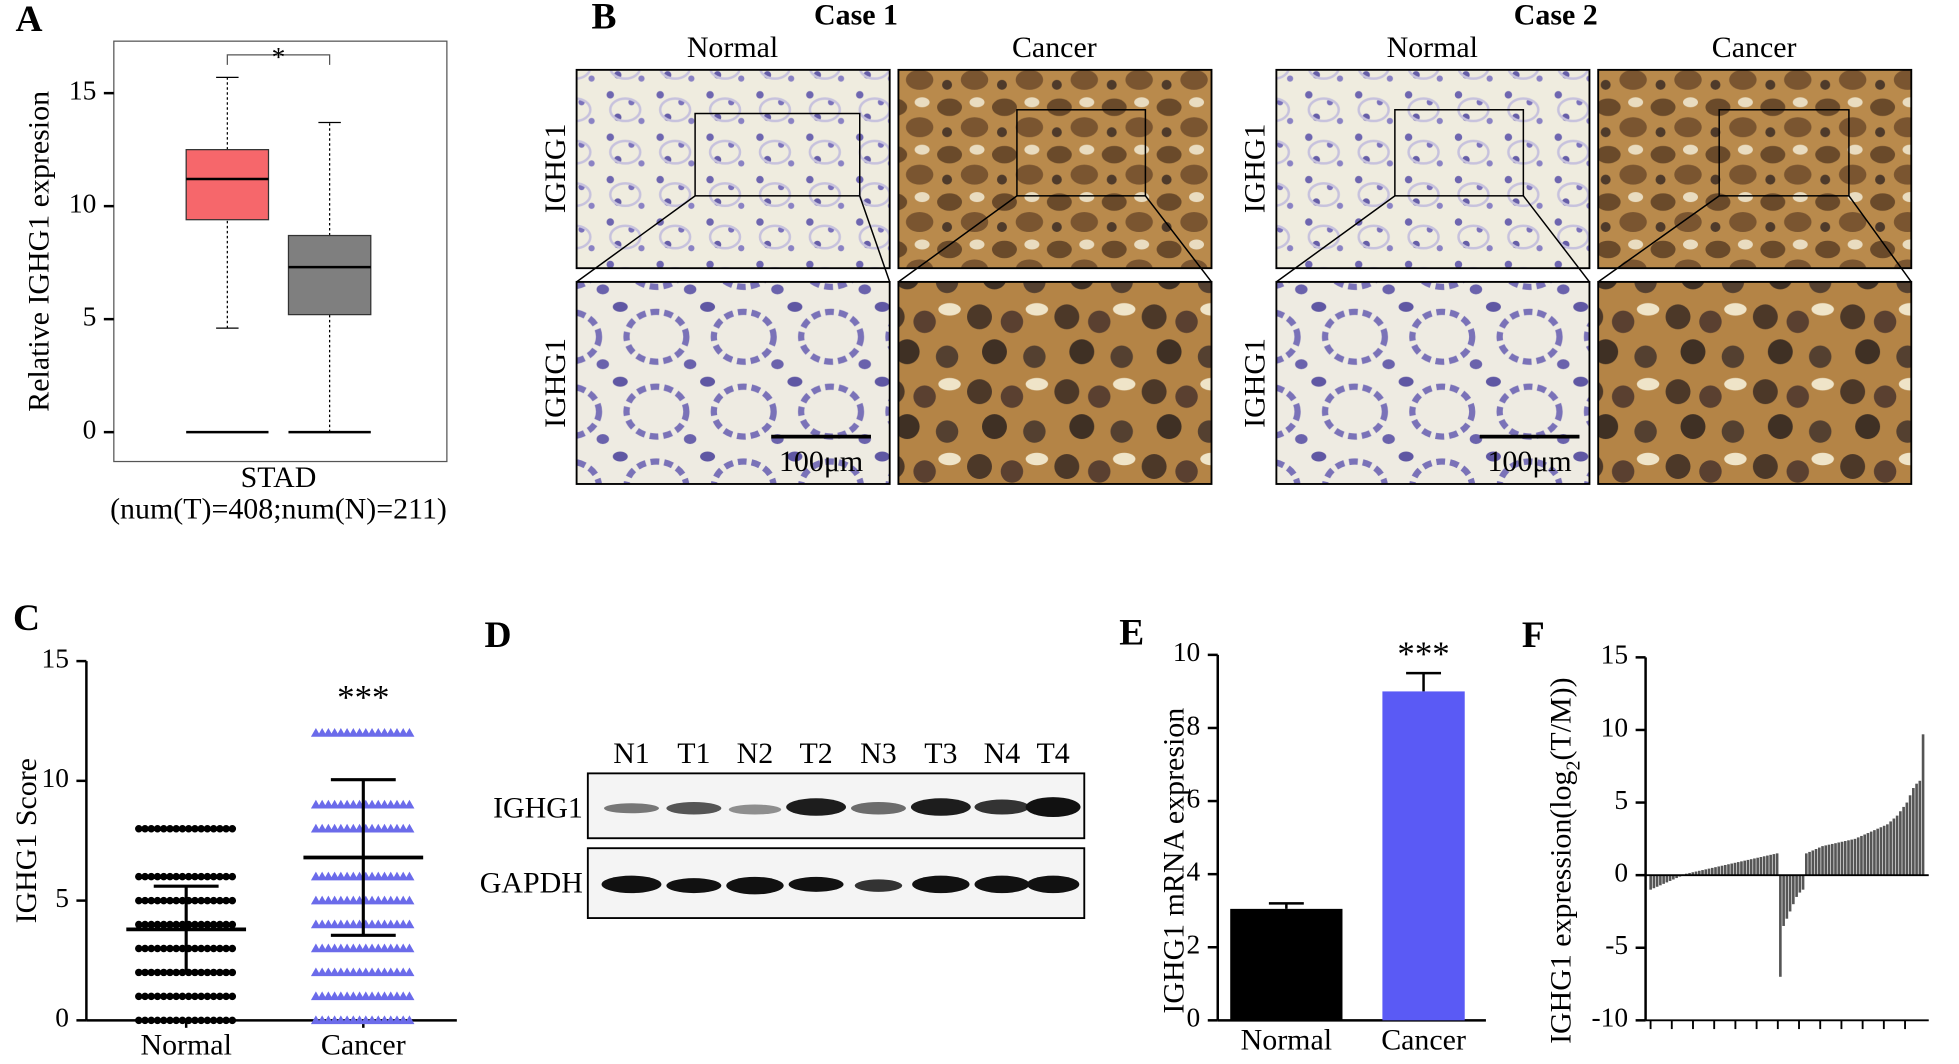  I want to click on y-axis-label-part: (T/M)), so click(1560, 718).